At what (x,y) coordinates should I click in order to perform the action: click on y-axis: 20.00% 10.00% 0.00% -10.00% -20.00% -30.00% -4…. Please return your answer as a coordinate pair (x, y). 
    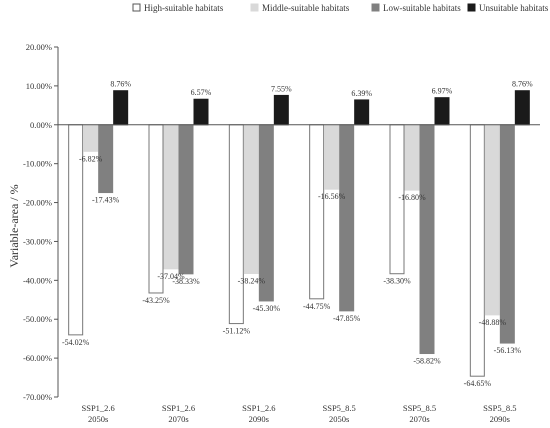
    Looking at the image, I should click on (41, 222).